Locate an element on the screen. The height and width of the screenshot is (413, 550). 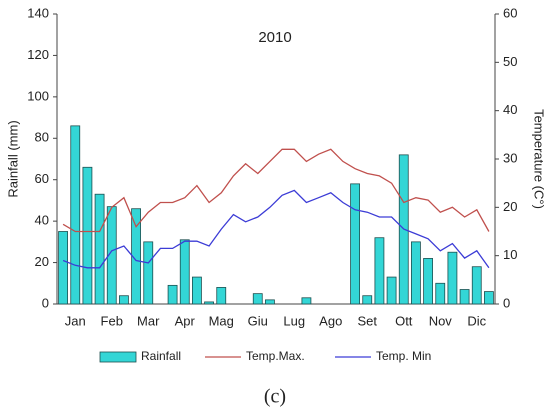
y-tick-label: 140 is located at coordinates (38, 12).